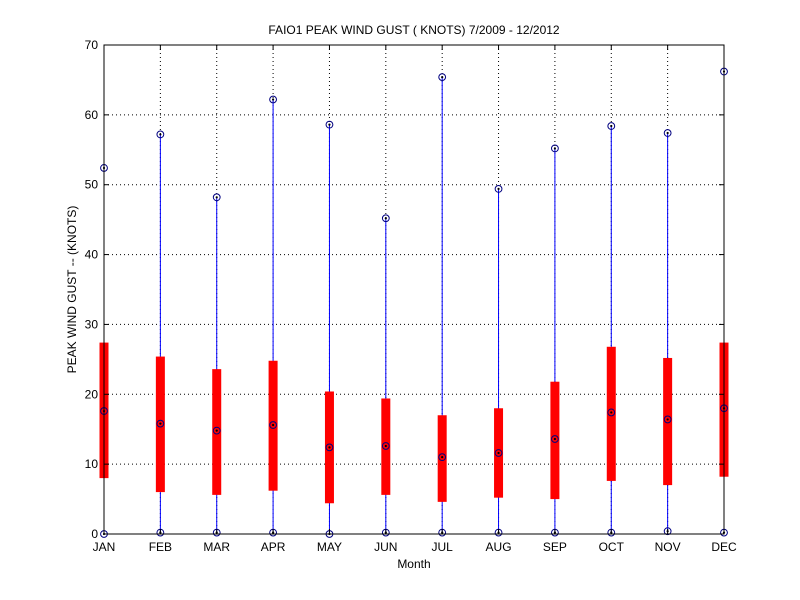 Image resolution: width=800 pixels, height=600 pixels. Describe the element at coordinates (273, 547) in the screenshot. I see `x-tick-label: APR` at that location.